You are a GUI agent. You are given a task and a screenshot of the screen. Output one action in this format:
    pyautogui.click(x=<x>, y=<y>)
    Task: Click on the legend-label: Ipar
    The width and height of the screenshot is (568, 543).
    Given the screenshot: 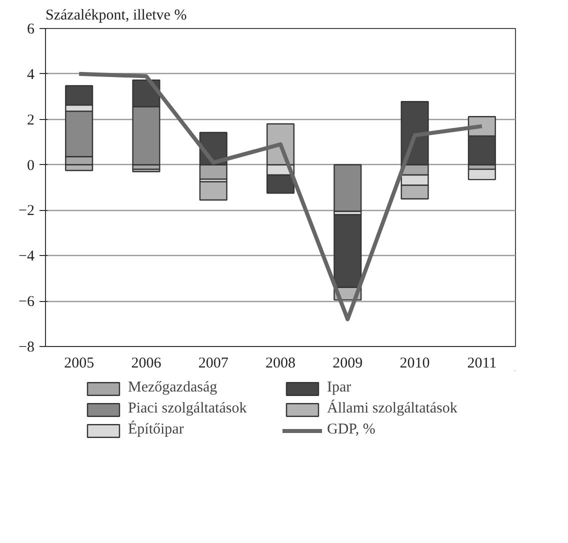 What is the action you would take?
    pyautogui.click(x=339, y=388)
    